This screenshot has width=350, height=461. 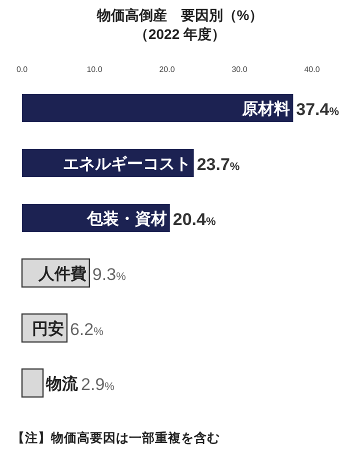 I want to click on data-label: 2.9%, so click(x=98, y=384).